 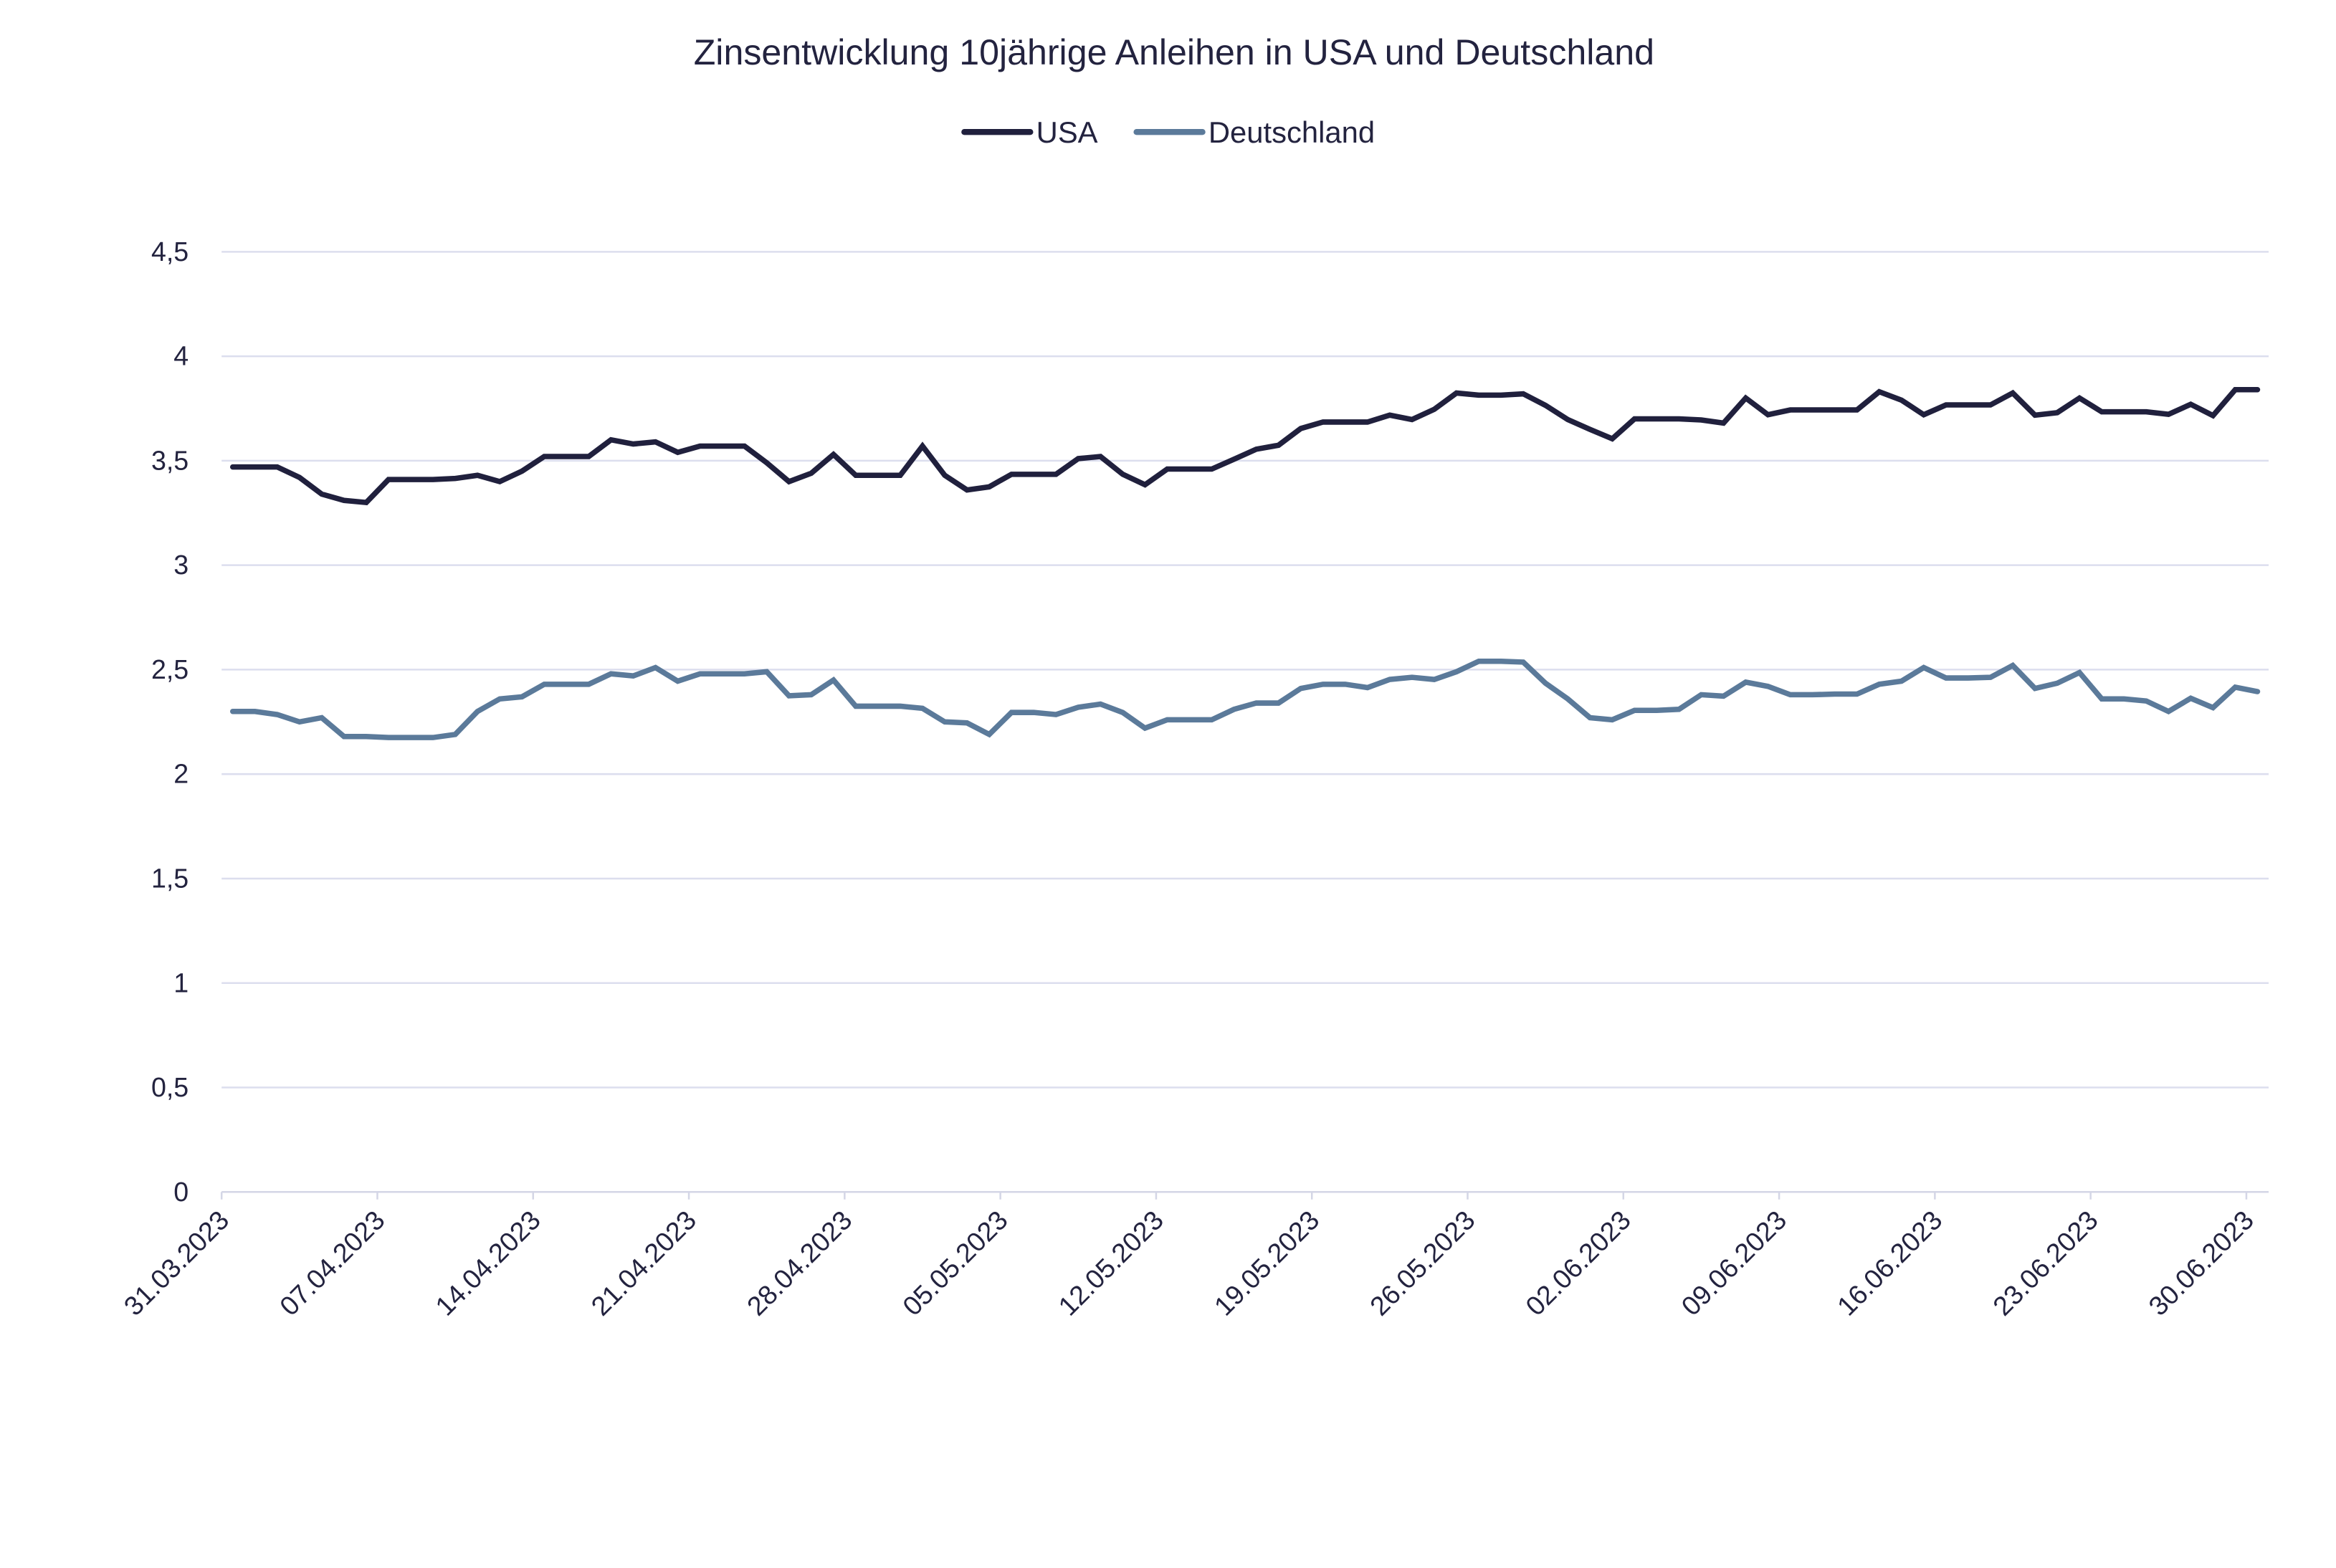 What do you see at coordinates (2201, 1263) in the screenshot?
I see `x-tick-label: 30.06.2023` at bounding box center [2201, 1263].